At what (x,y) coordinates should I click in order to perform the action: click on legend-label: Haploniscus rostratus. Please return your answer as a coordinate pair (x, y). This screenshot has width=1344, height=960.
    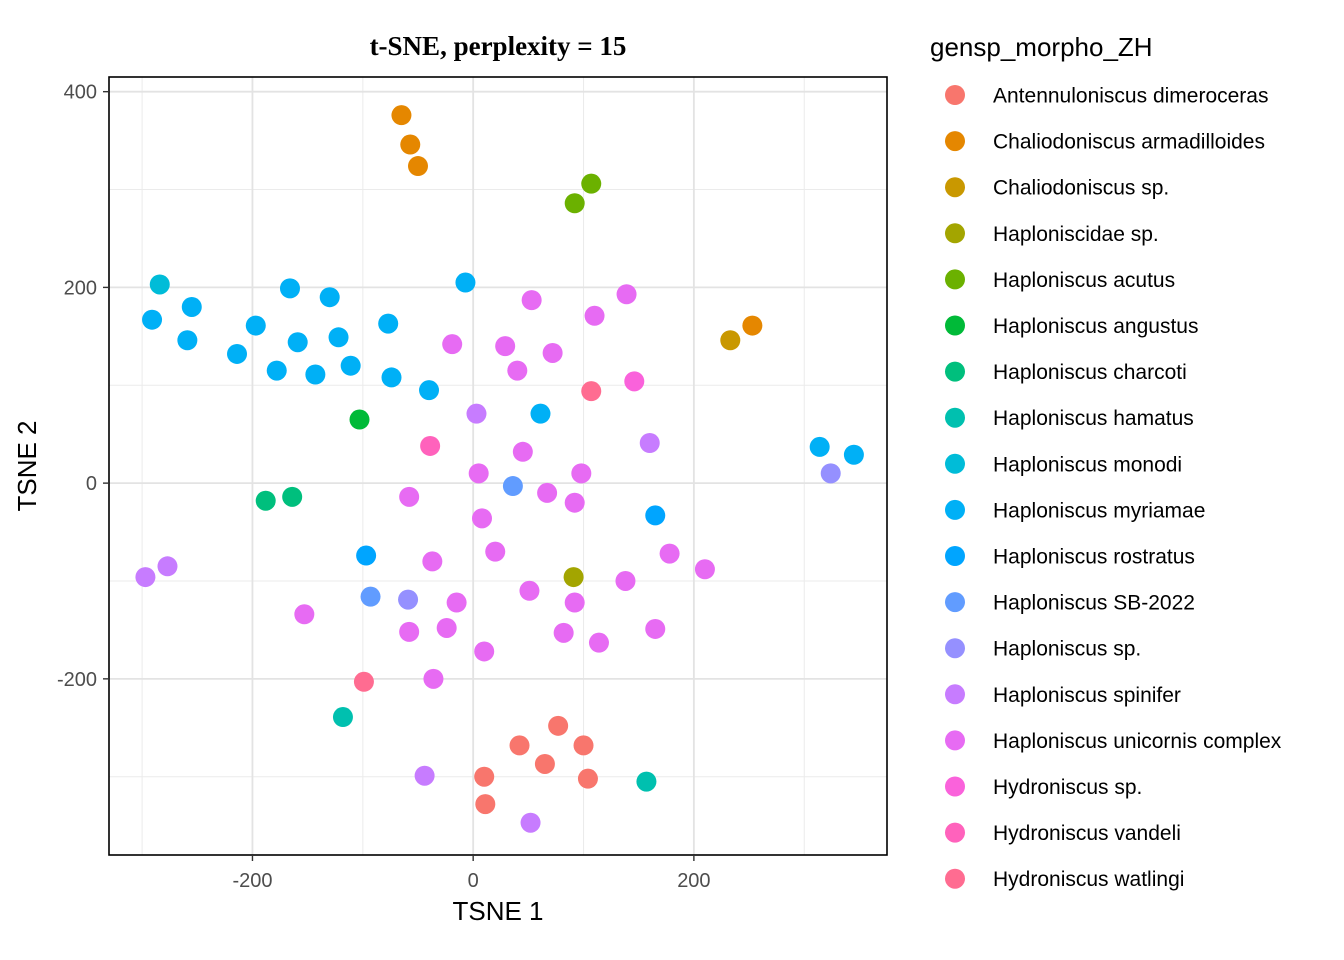
    Looking at the image, I should click on (1094, 557).